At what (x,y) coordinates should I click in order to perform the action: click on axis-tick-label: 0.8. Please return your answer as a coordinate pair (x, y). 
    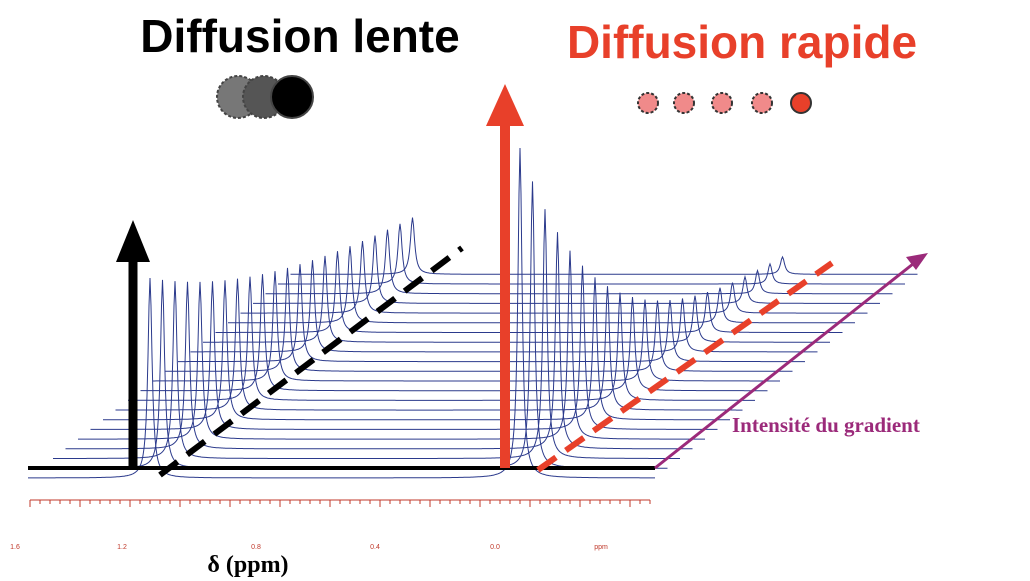
    Looking at the image, I should click on (256, 547).